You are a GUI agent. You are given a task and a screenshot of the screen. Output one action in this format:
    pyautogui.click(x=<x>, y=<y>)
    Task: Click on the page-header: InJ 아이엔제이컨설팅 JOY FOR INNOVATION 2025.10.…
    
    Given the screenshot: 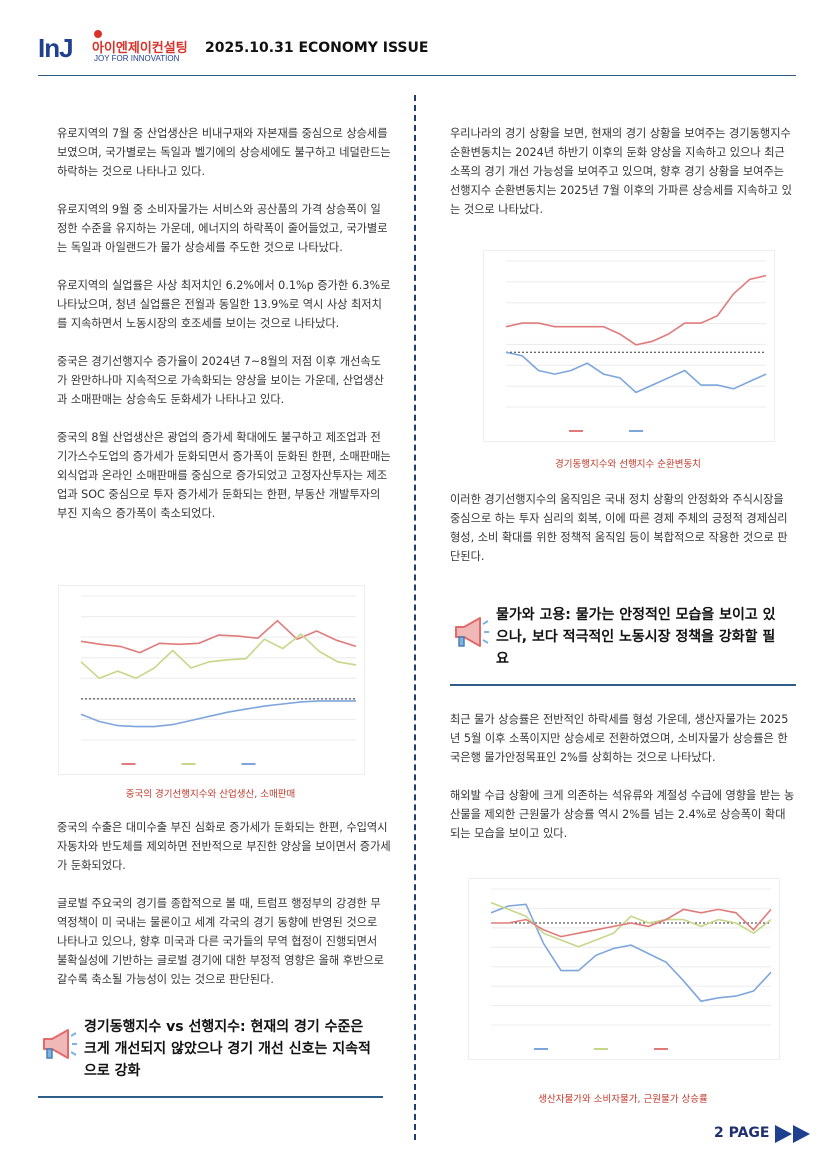 What is the action you would take?
    pyautogui.click(x=418, y=53)
    